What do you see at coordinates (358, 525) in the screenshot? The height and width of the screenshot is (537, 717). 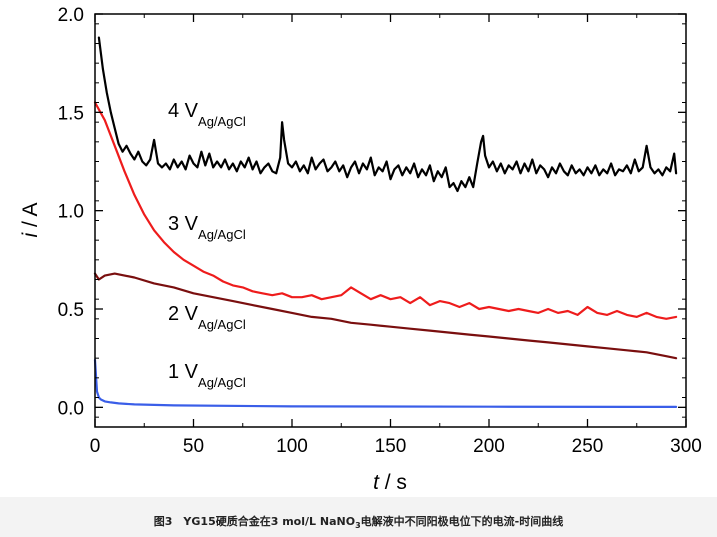 I see `caption-subscript: 3` at bounding box center [358, 525].